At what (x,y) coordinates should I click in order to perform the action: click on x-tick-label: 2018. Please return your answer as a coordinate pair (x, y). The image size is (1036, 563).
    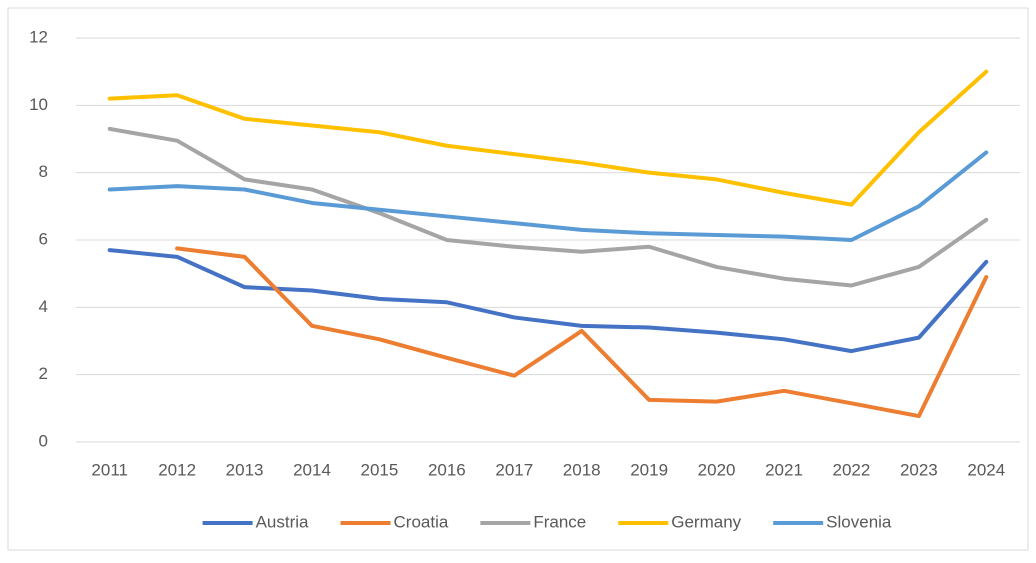
    Looking at the image, I should click on (582, 469).